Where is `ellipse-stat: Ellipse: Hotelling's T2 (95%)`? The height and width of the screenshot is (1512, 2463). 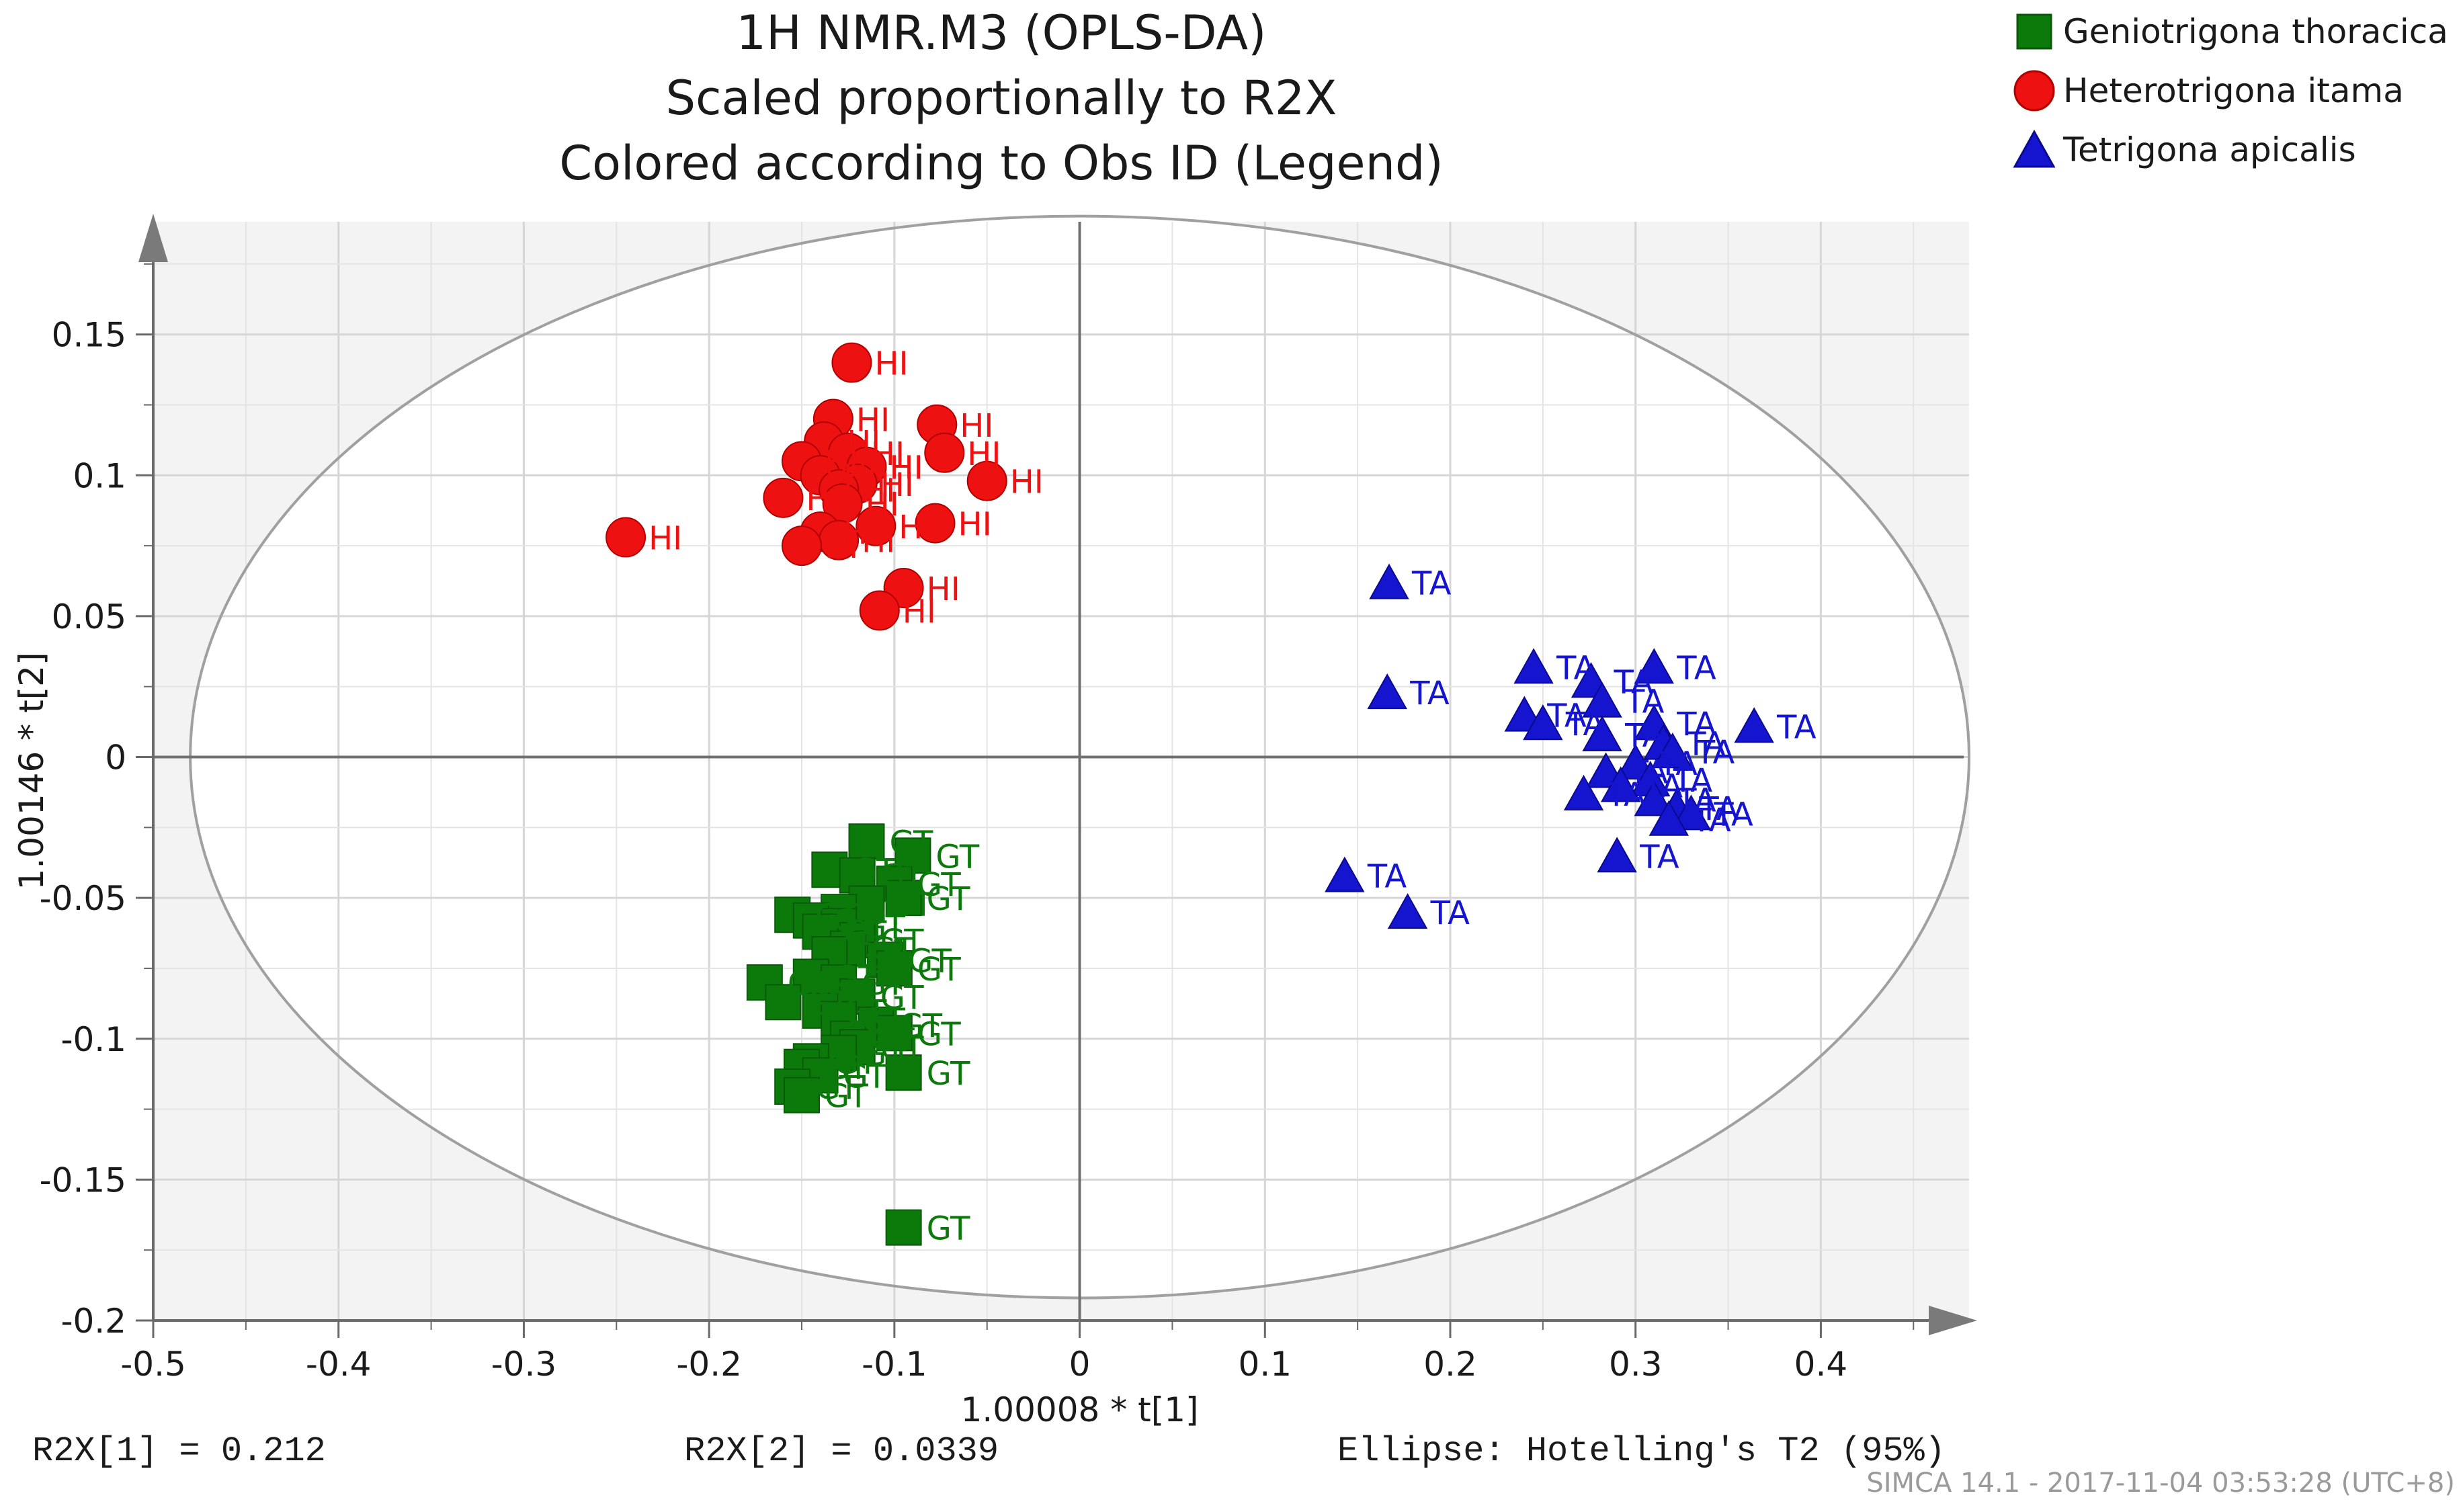
ellipse-stat: Ellipse: Hotelling's T2 (95%) is located at coordinates (1641, 1451).